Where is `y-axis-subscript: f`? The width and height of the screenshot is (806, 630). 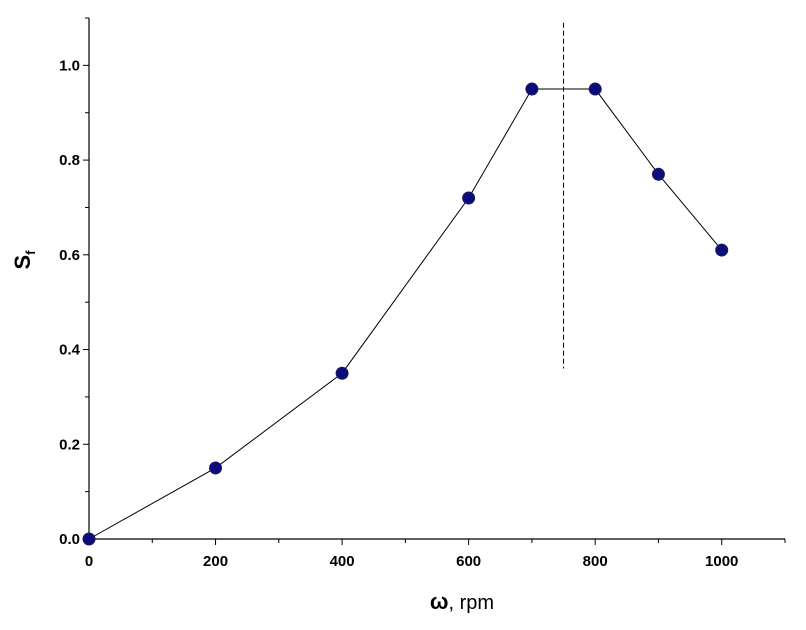
y-axis-subscript: f is located at coordinates (30, 252).